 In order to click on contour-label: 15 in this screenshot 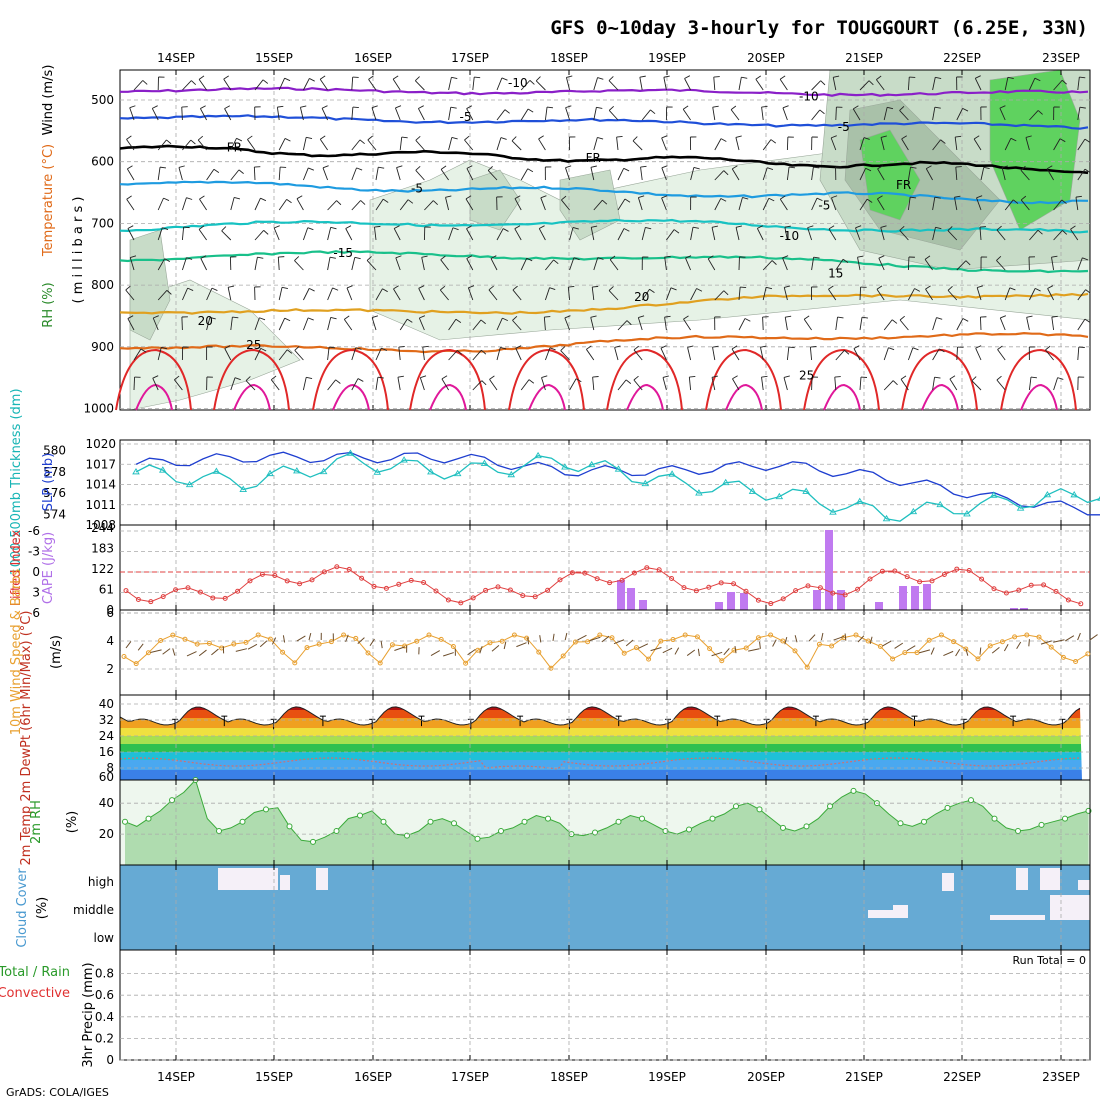, I will do `click(835, 273)`.